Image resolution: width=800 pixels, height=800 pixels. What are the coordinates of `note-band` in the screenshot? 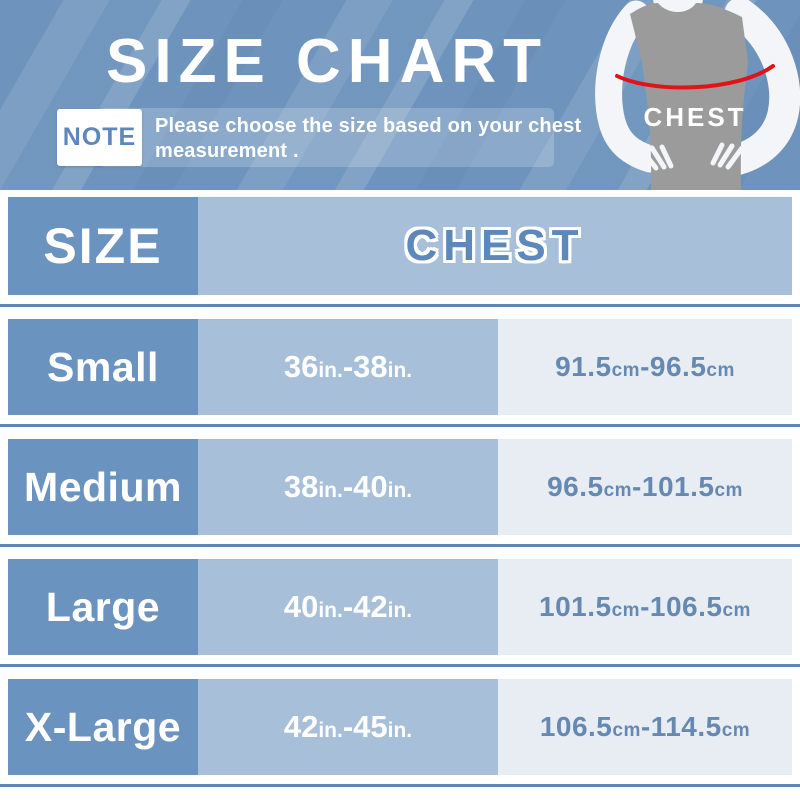 It's located at (326, 137).